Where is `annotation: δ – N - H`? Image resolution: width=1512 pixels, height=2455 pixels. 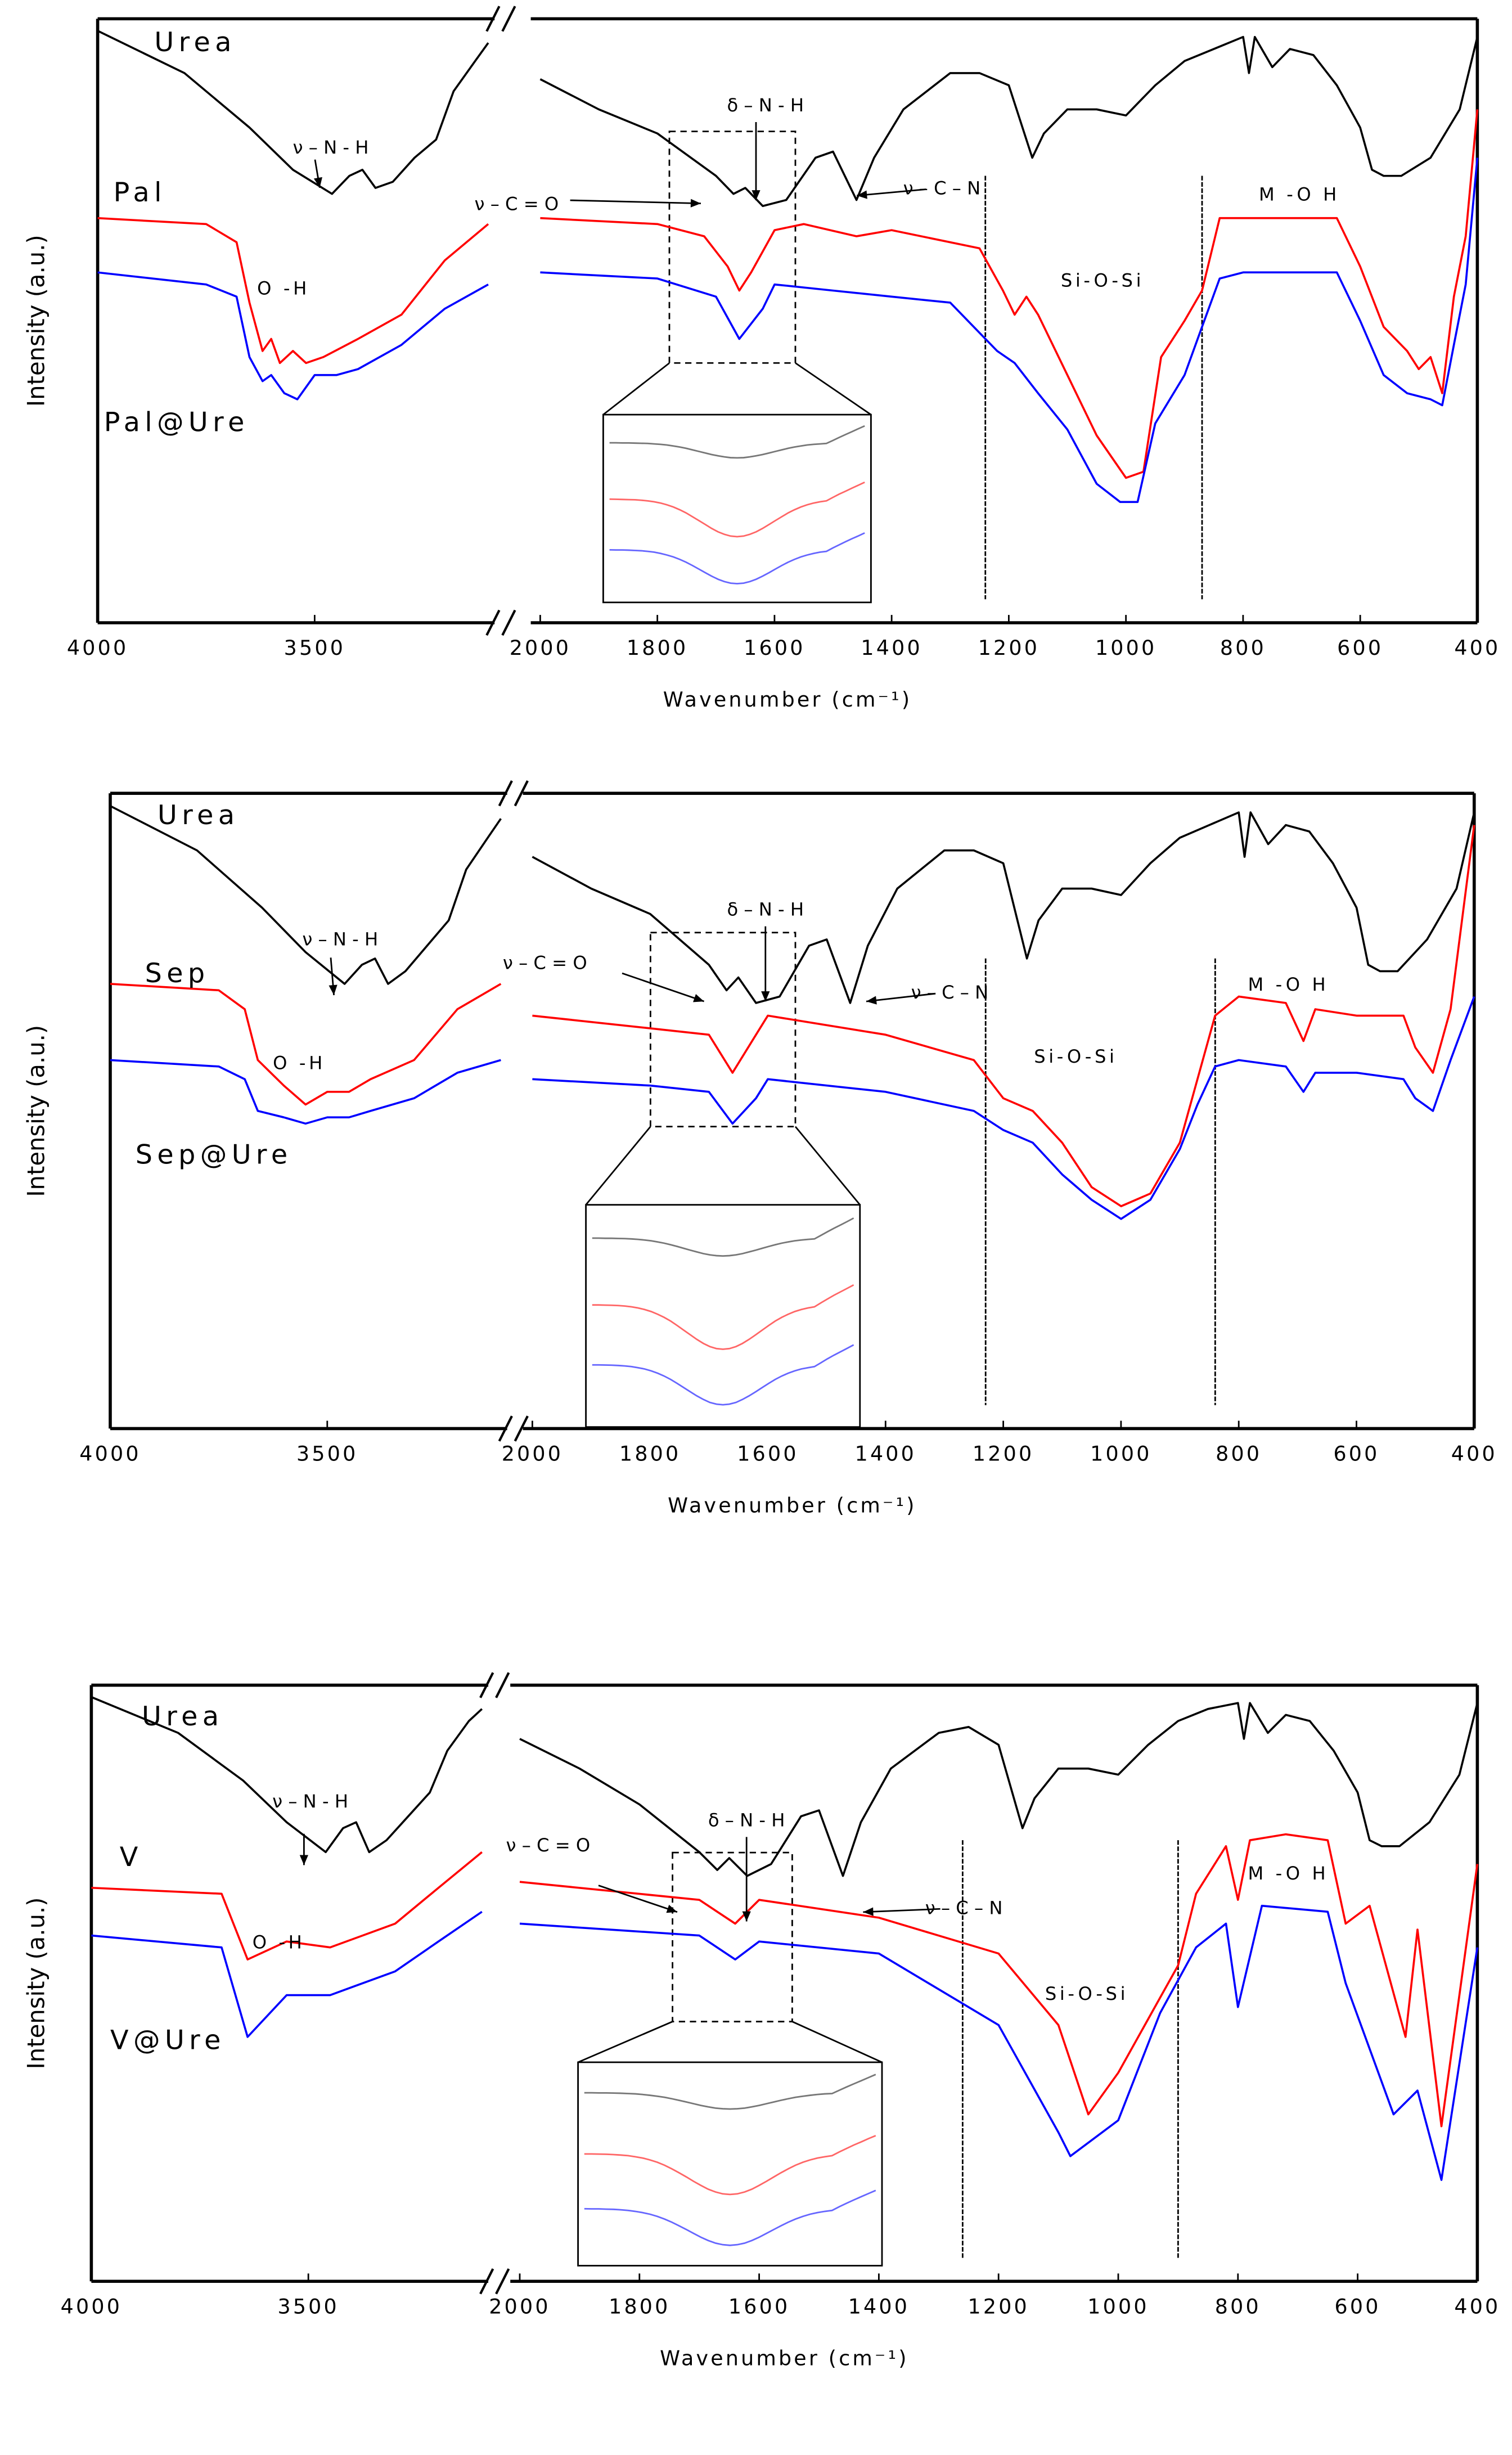
annotation: δ – N - H is located at coordinates (765, 909).